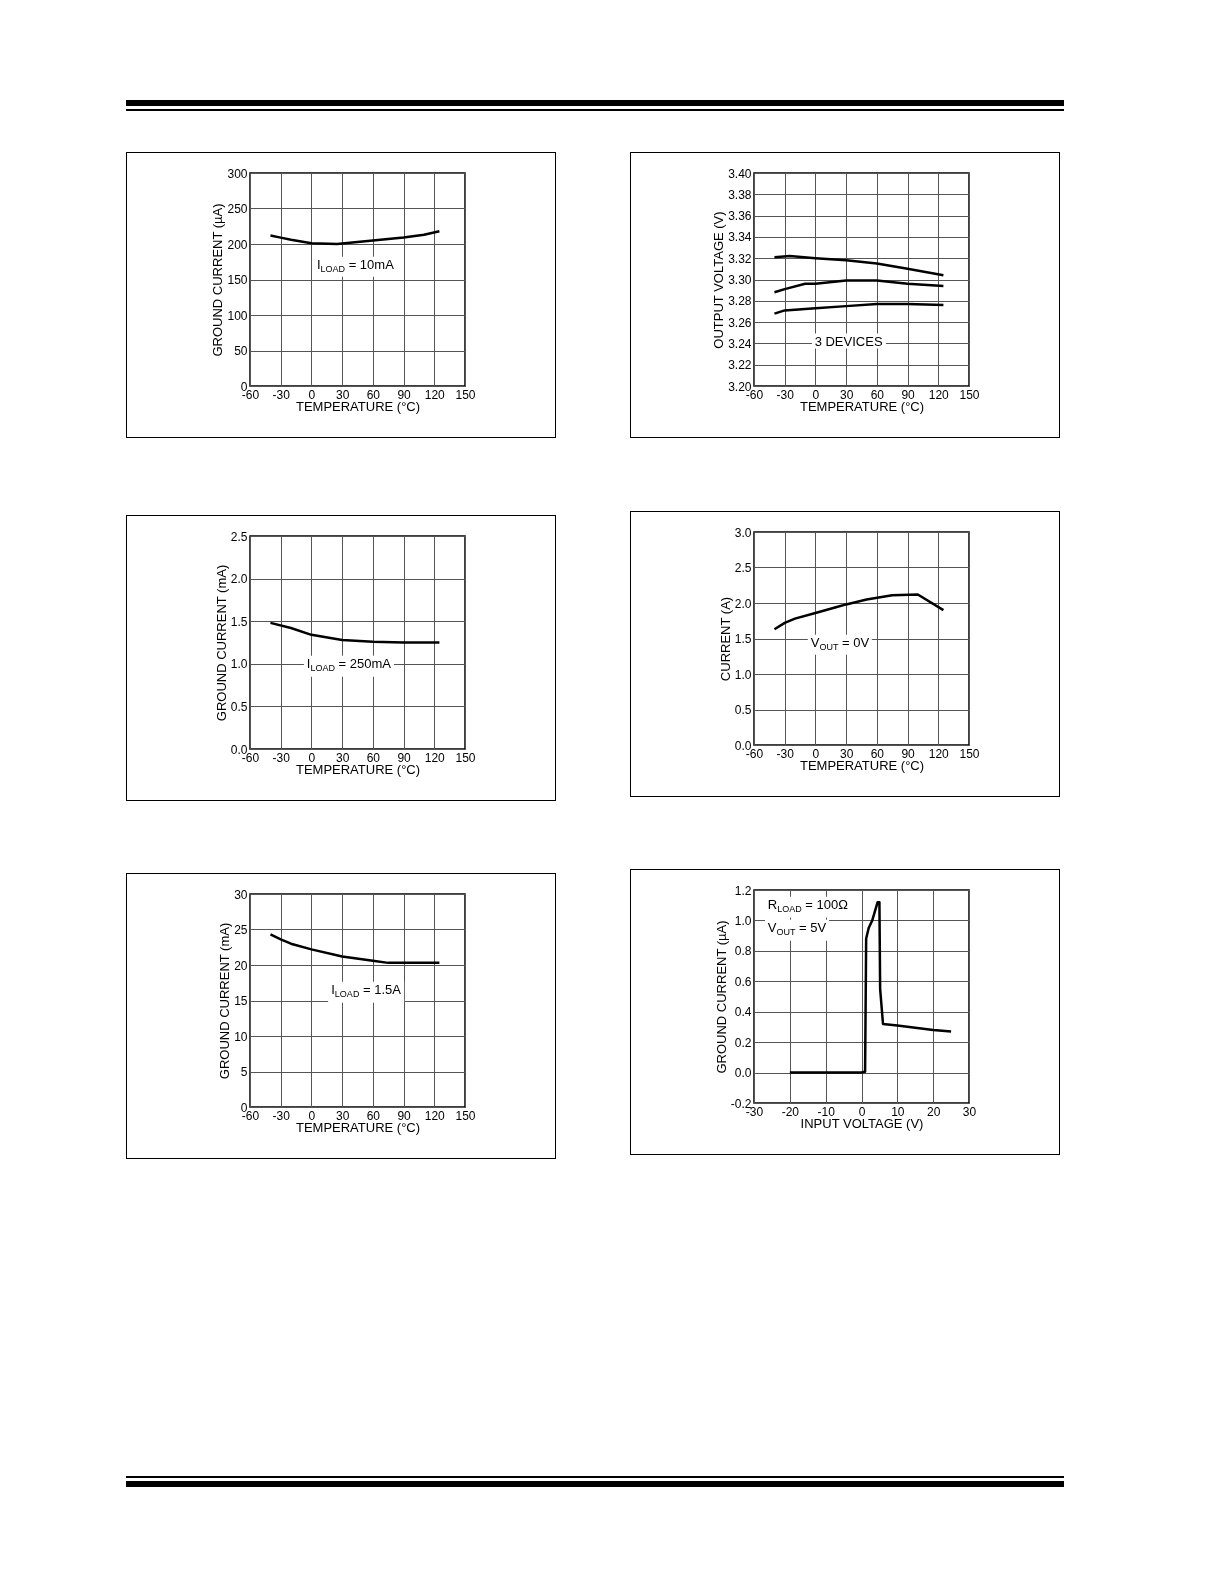 This screenshot has width=1224, height=1584. I want to click on y-tick-label: 3.28, so click(740, 301).